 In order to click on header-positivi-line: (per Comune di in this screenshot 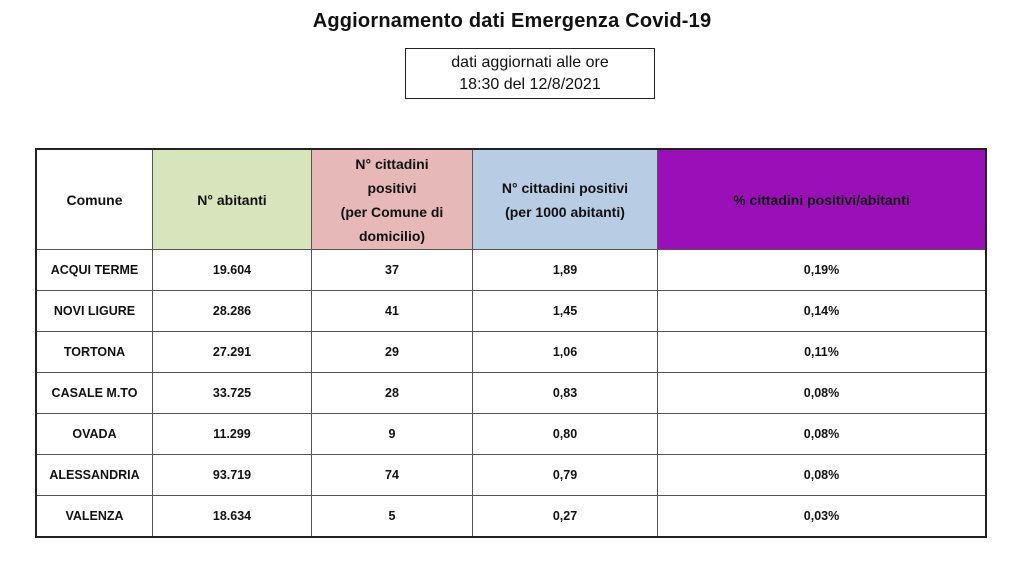, I will do `click(392, 211)`.